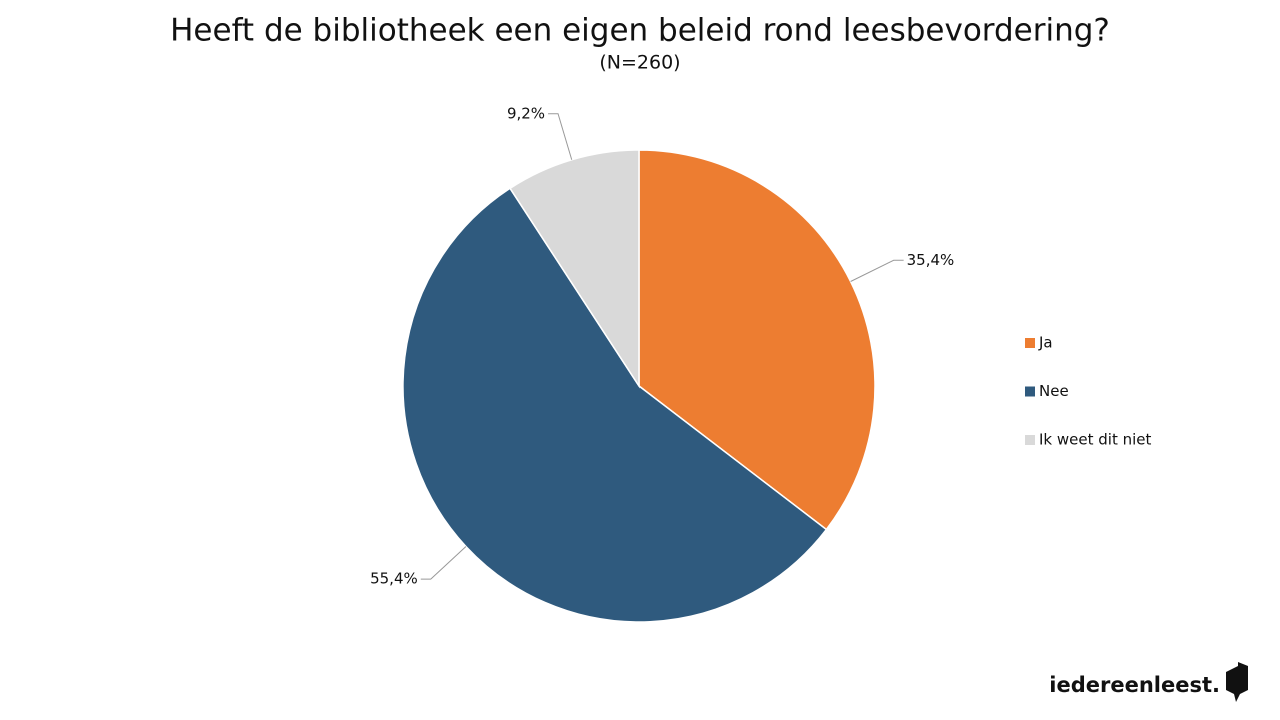 This screenshot has height=720, width=1280. What do you see at coordinates (931, 260) in the screenshot?
I see `data-label: 35,4%` at bounding box center [931, 260].